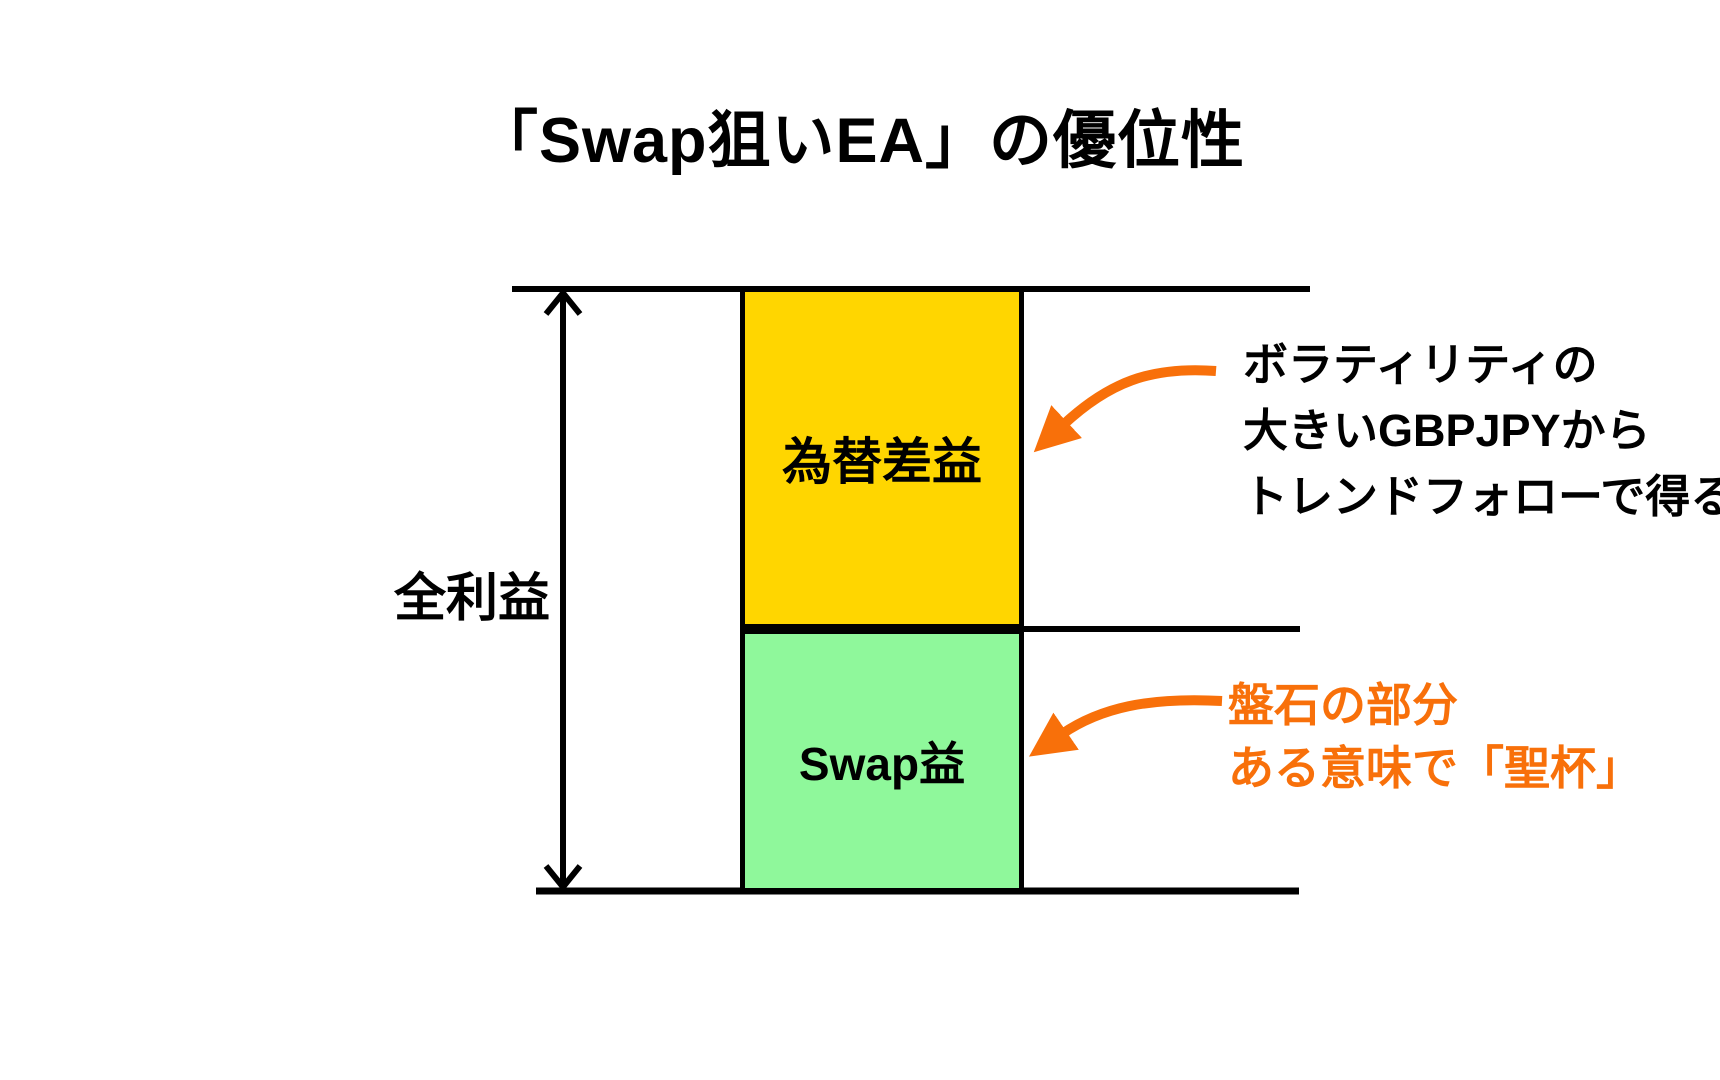  Describe the element at coordinates (1125, 409) in the screenshot. I see `fx-gain-pointer-arrow` at that location.